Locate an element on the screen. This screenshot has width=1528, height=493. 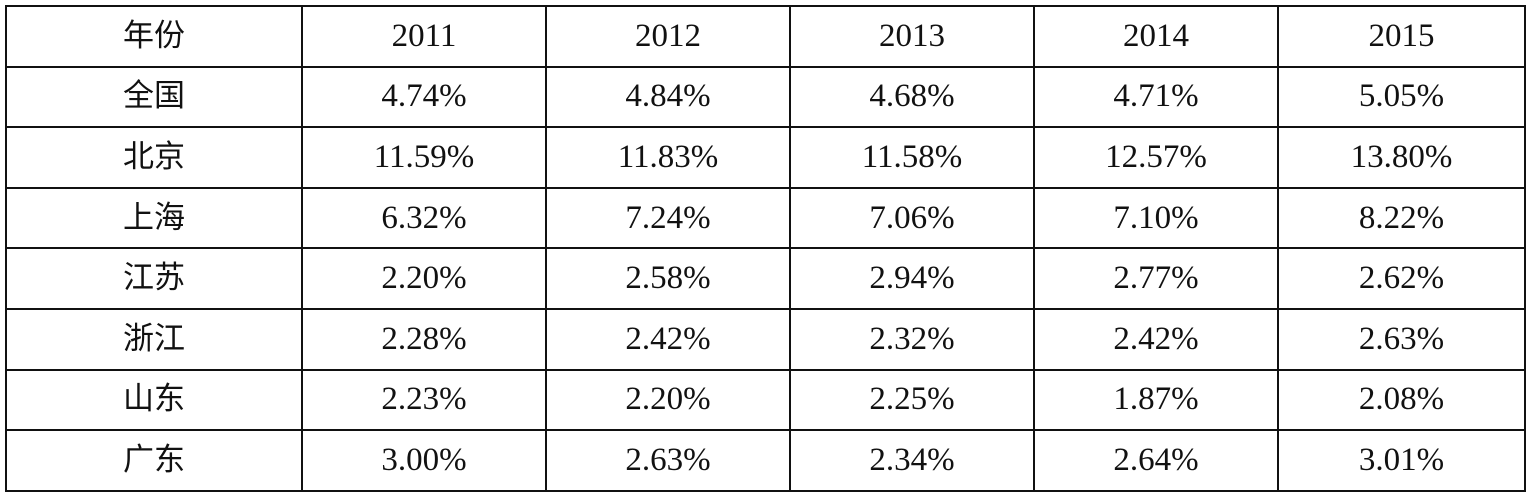
row-label: 广东 is located at coordinates (154, 460).